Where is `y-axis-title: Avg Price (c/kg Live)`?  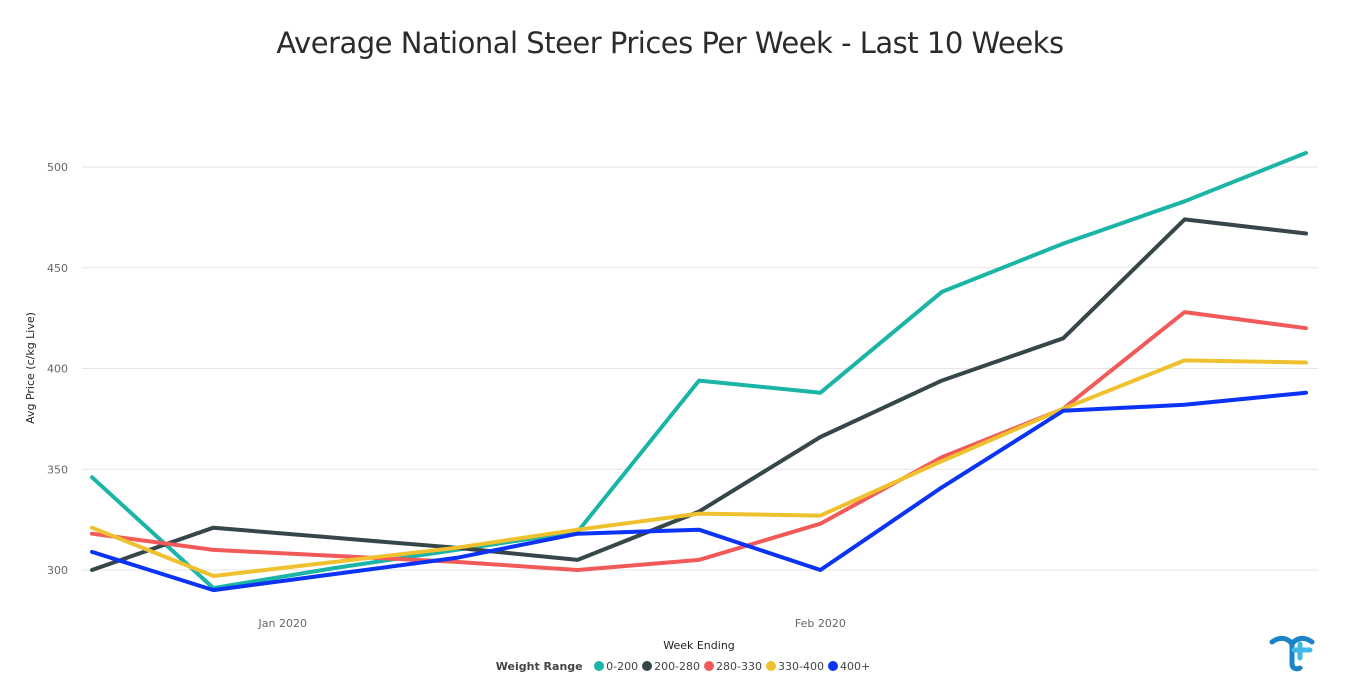 y-axis-title: Avg Price (c/kg Live) is located at coordinates (30, 368).